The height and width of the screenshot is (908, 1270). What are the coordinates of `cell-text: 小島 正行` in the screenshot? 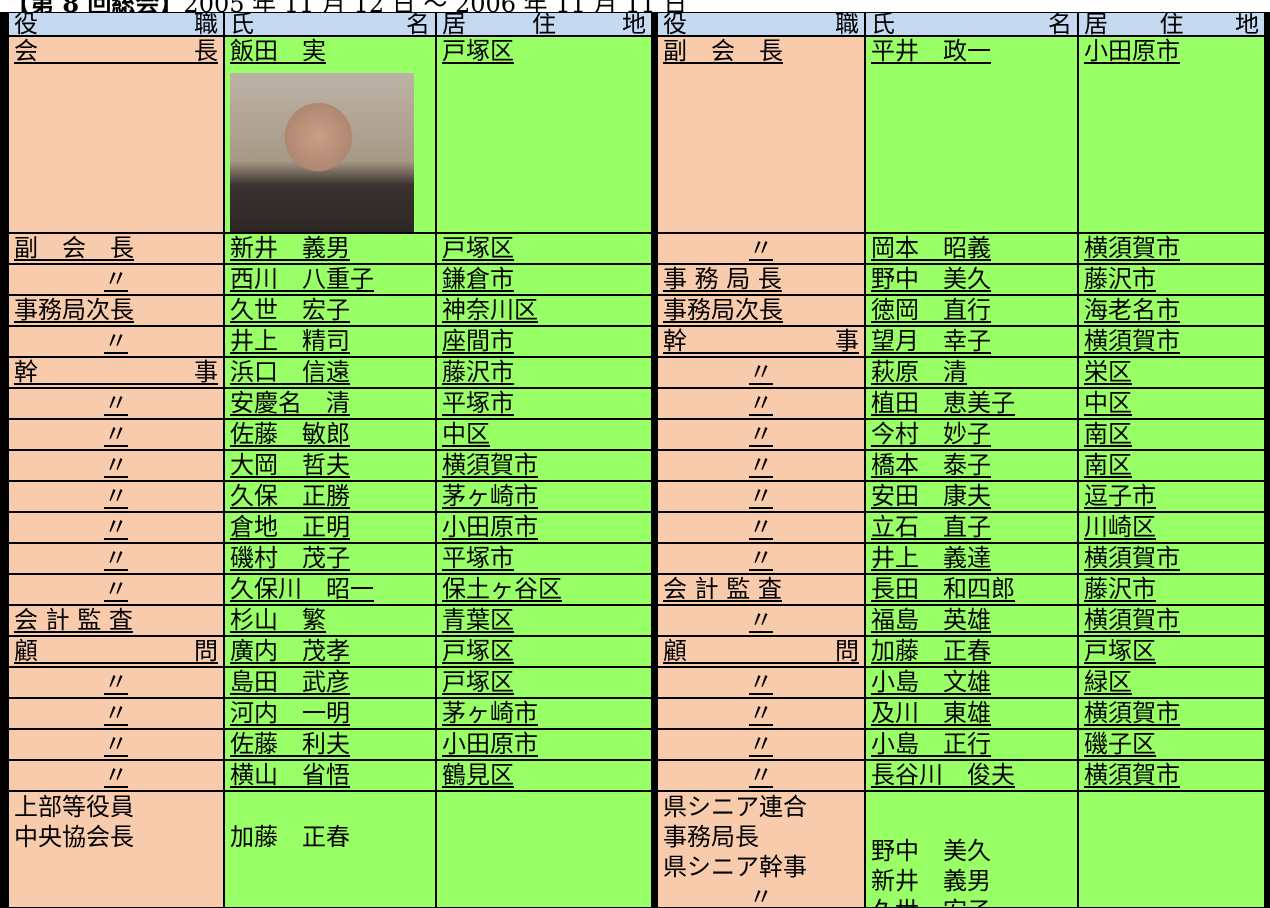 It's located at (931, 744).